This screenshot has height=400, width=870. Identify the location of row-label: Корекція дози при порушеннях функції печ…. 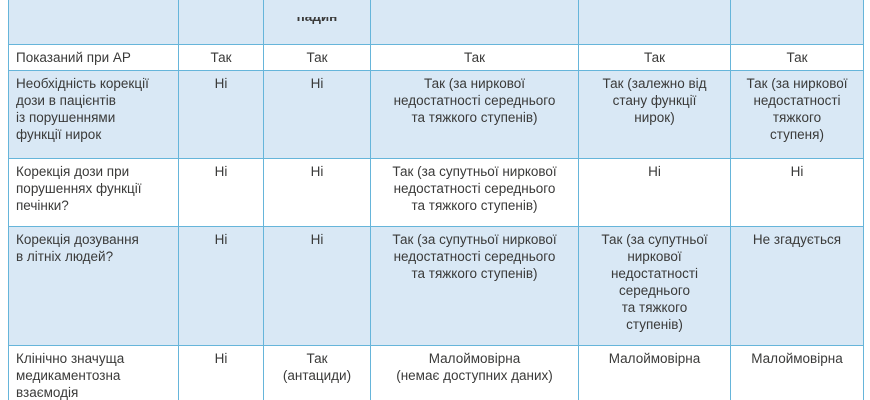
(93, 192).